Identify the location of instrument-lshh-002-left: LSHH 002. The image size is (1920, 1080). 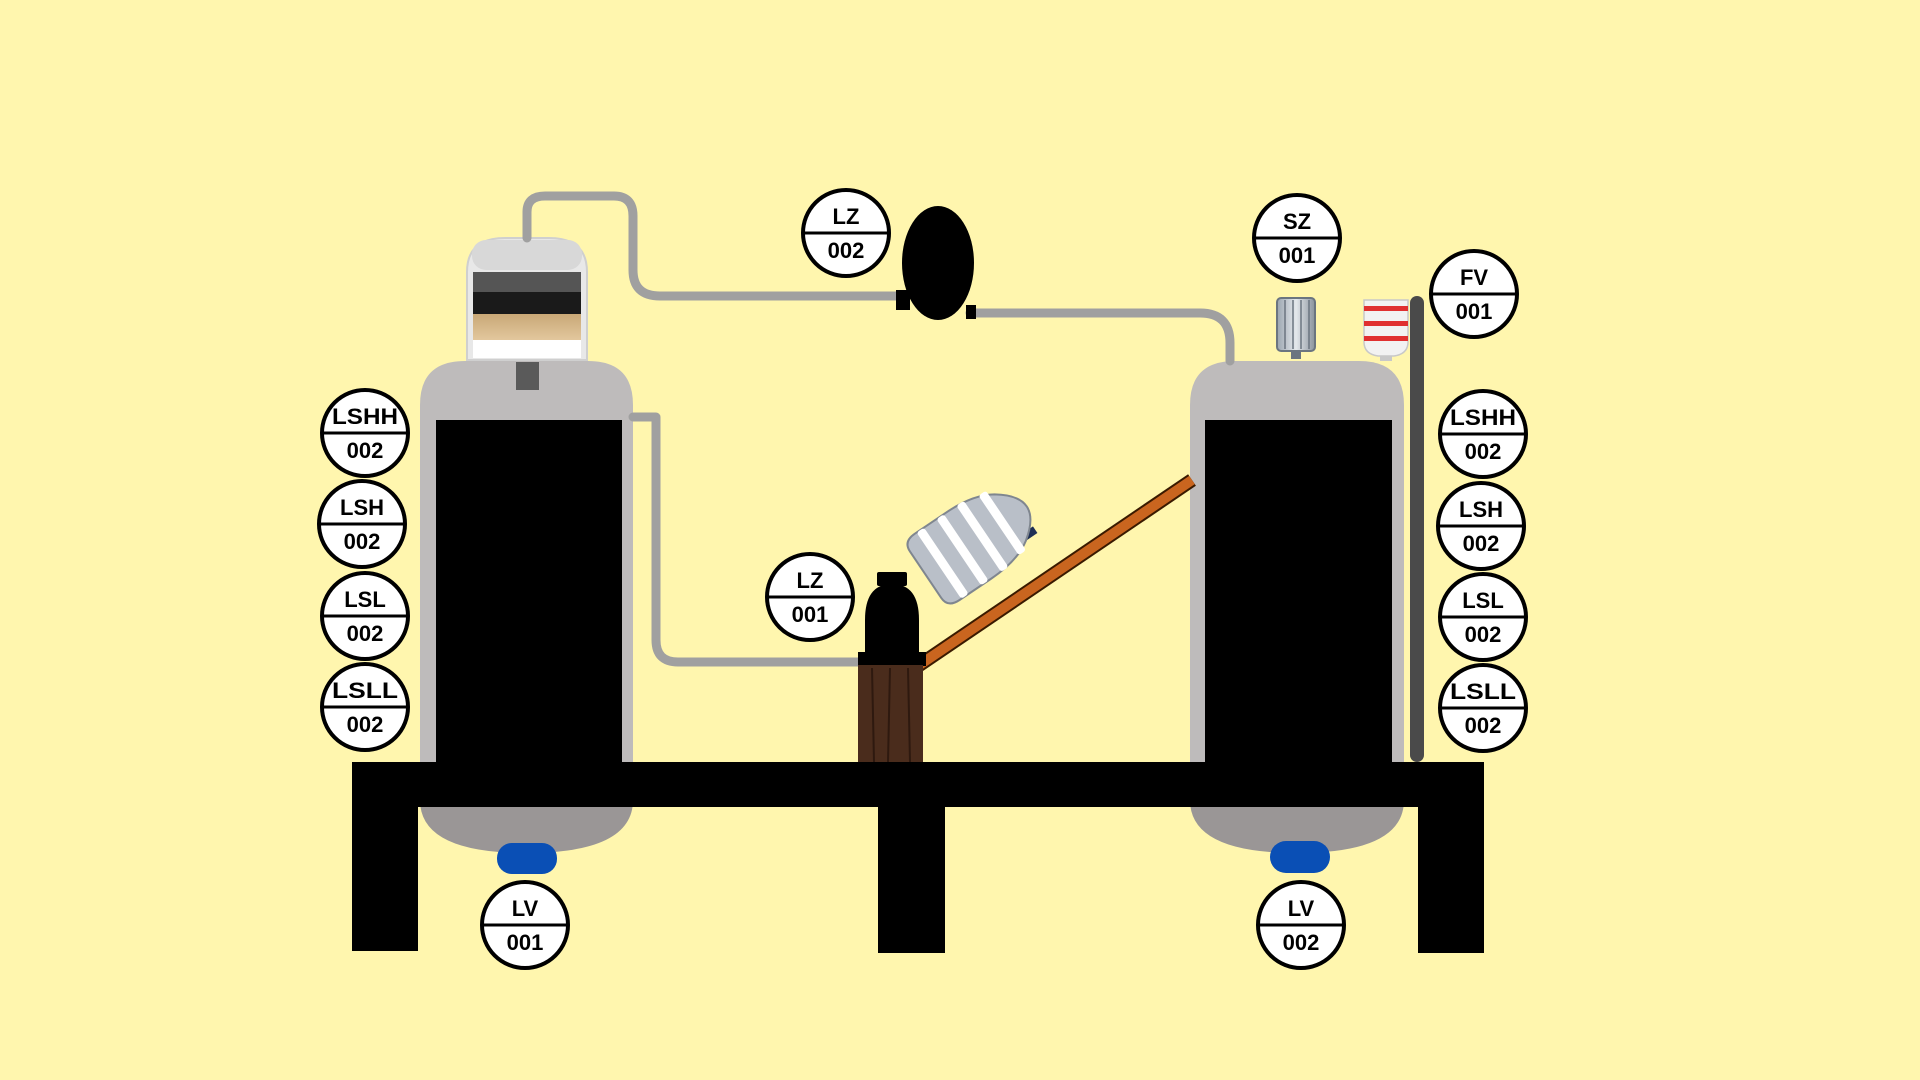
(365, 433).